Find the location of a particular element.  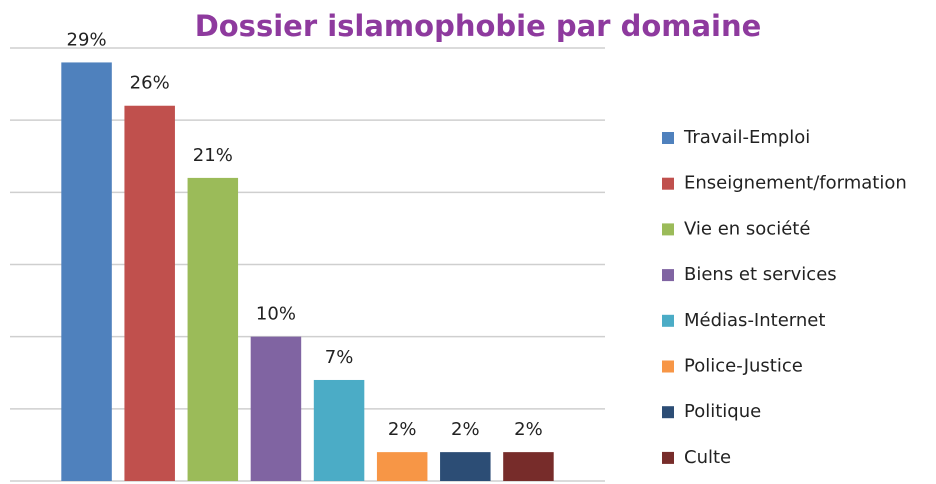

data-label: 26% is located at coordinates (150, 83).